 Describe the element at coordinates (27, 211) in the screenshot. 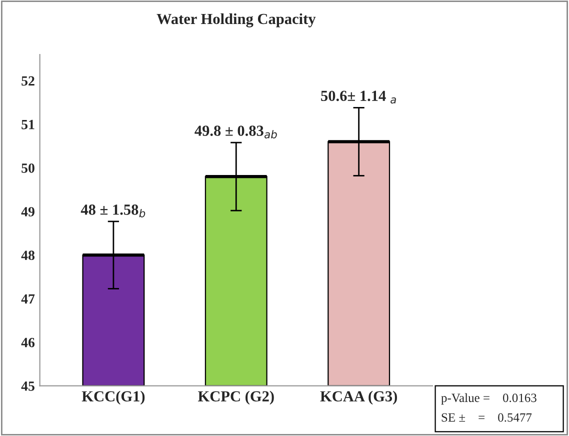

I see `y-tick-label: 49` at that location.